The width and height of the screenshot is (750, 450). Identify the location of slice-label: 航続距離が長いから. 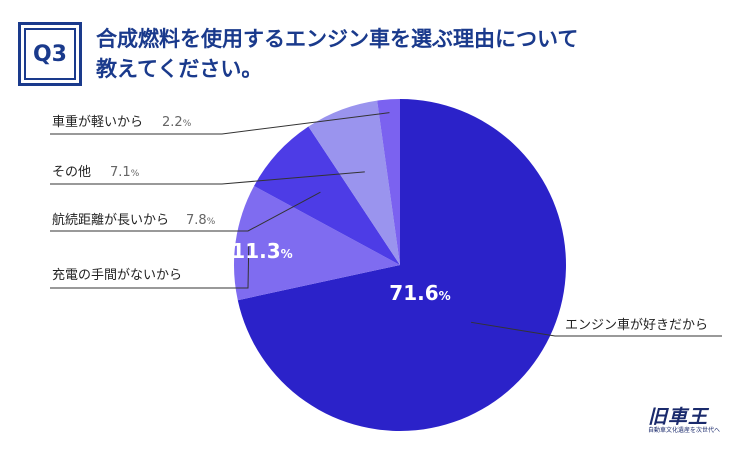
(110, 220).